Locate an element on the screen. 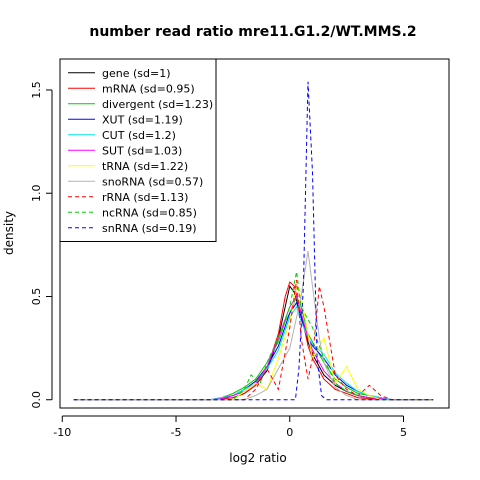 The image size is (480, 480). x-axis-label: log2 ratio is located at coordinates (257, 458).